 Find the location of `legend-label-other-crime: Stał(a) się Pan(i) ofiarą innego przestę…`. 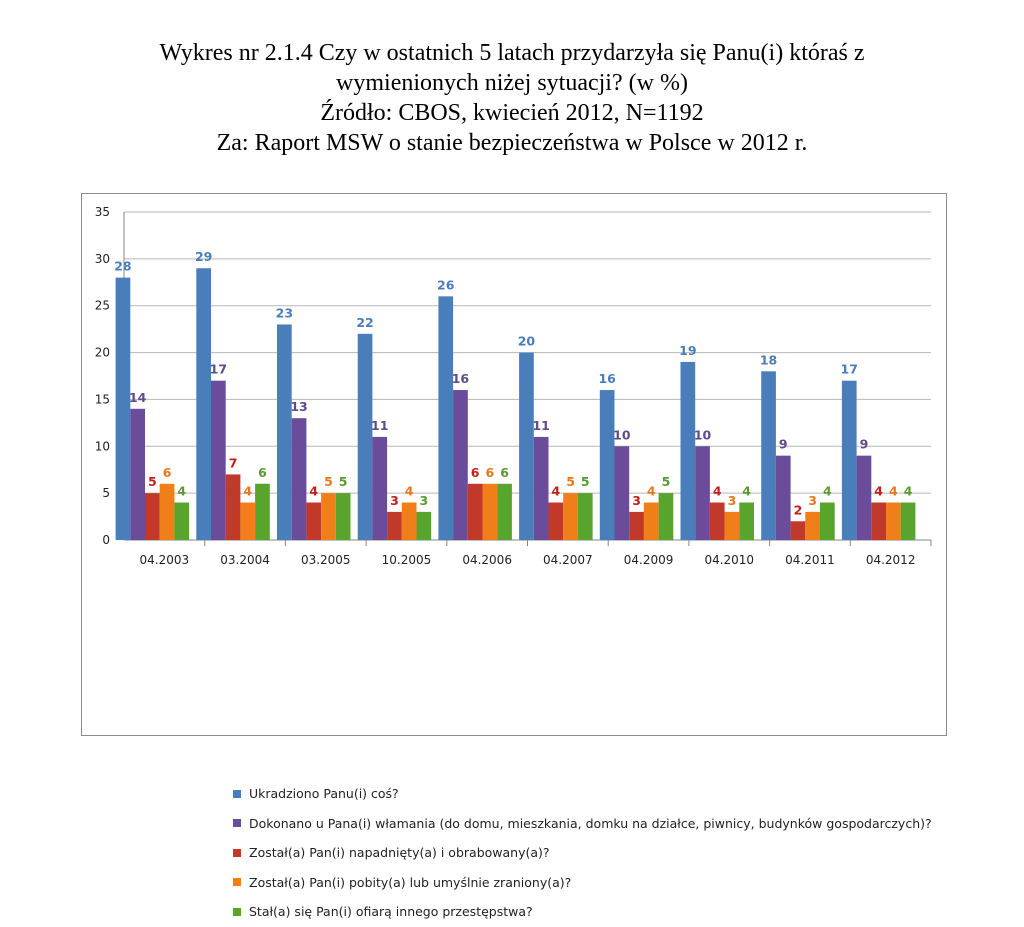

legend-label-other-crime: Stał(a) się Pan(i) ofiarą innego przestę… is located at coordinates (391, 912).